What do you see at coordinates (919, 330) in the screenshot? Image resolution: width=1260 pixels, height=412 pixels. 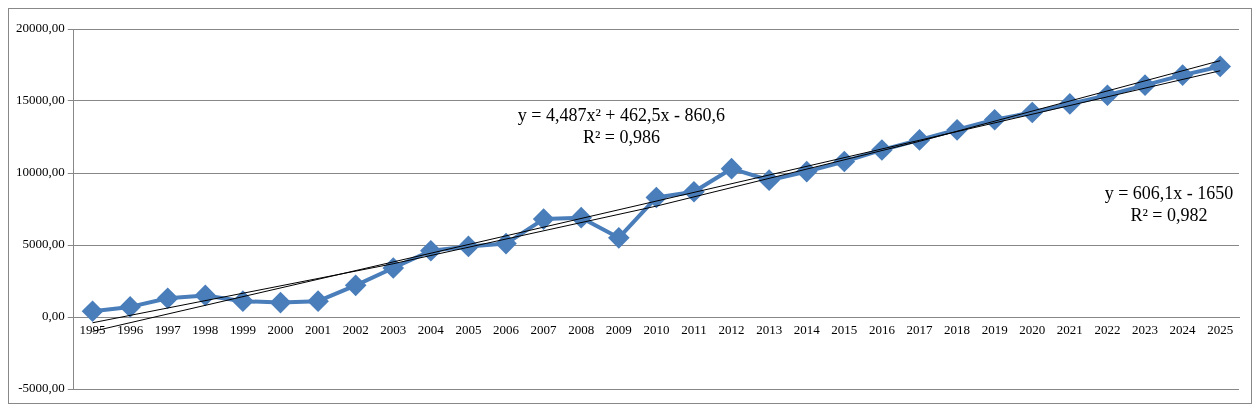 I see `x-tick-label: 2017` at bounding box center [919, 330].